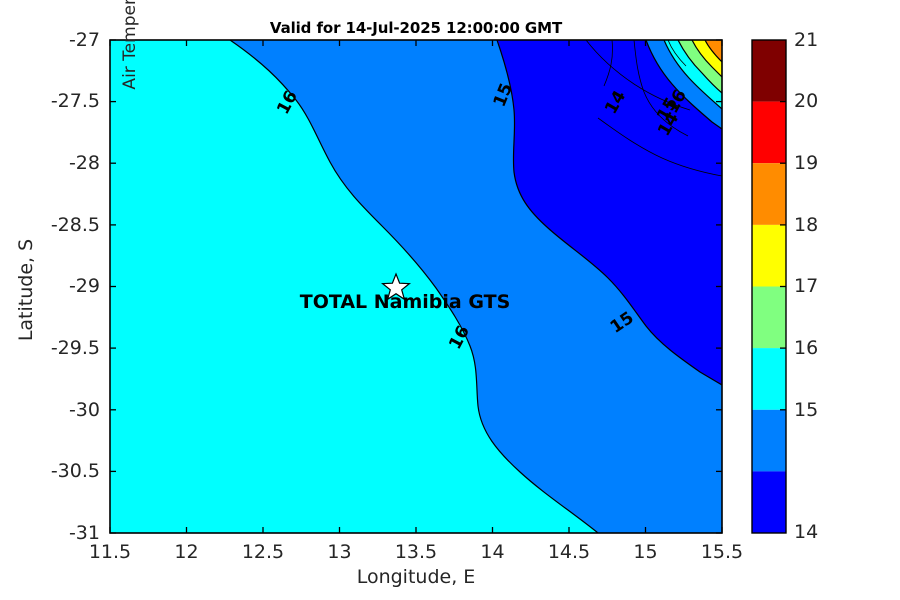  Describe the element at coordinates (396, 286) in the screenshot. I see `star-icon` at that location.